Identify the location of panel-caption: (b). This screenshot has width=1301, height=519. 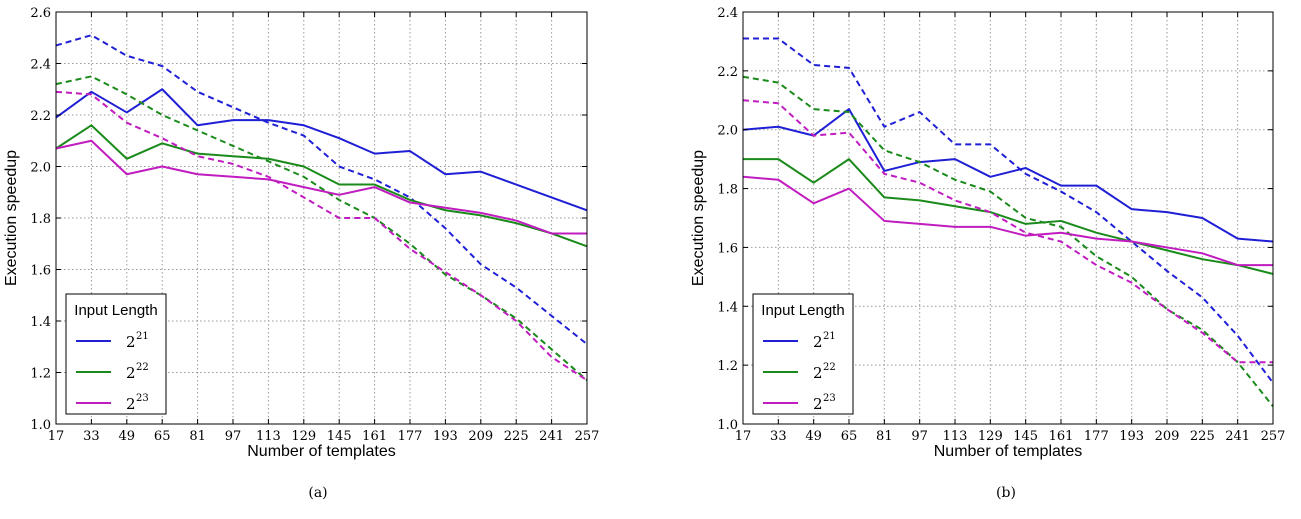
(1006, 493).